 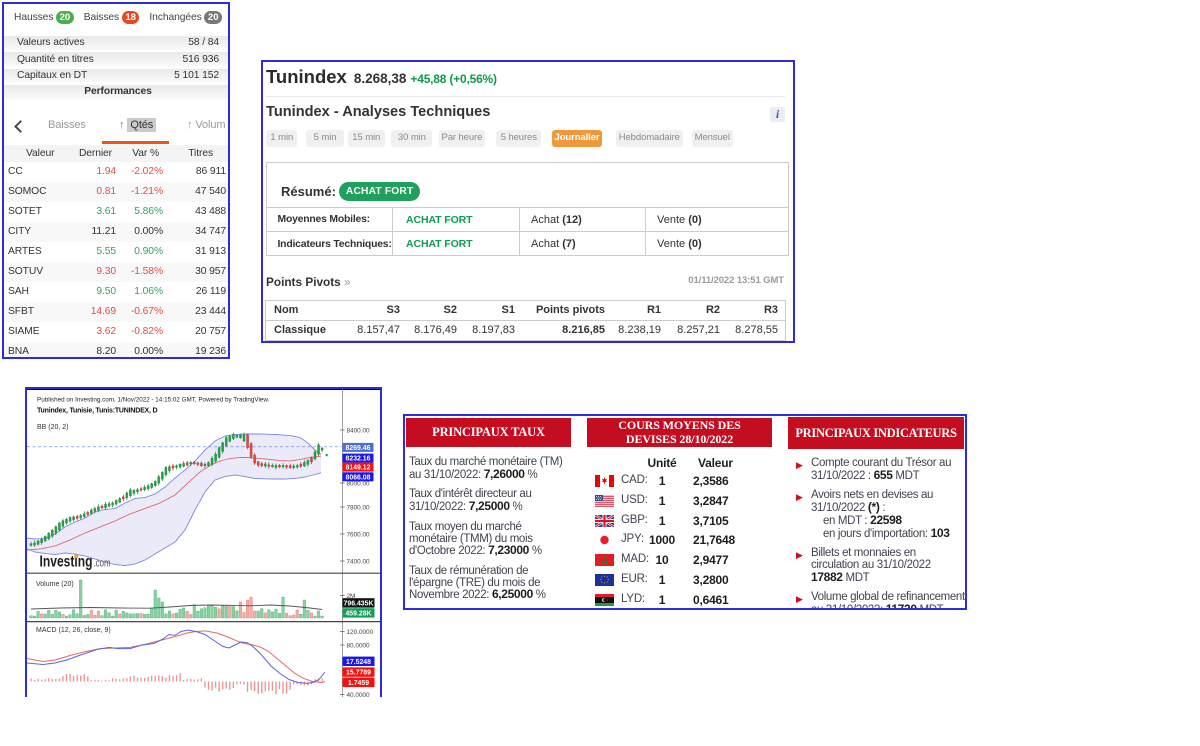 What do you see at coordinates (358, 613) in the screenshot?
I see `svg-text: 459.28K` at bounding box center [358, 613].